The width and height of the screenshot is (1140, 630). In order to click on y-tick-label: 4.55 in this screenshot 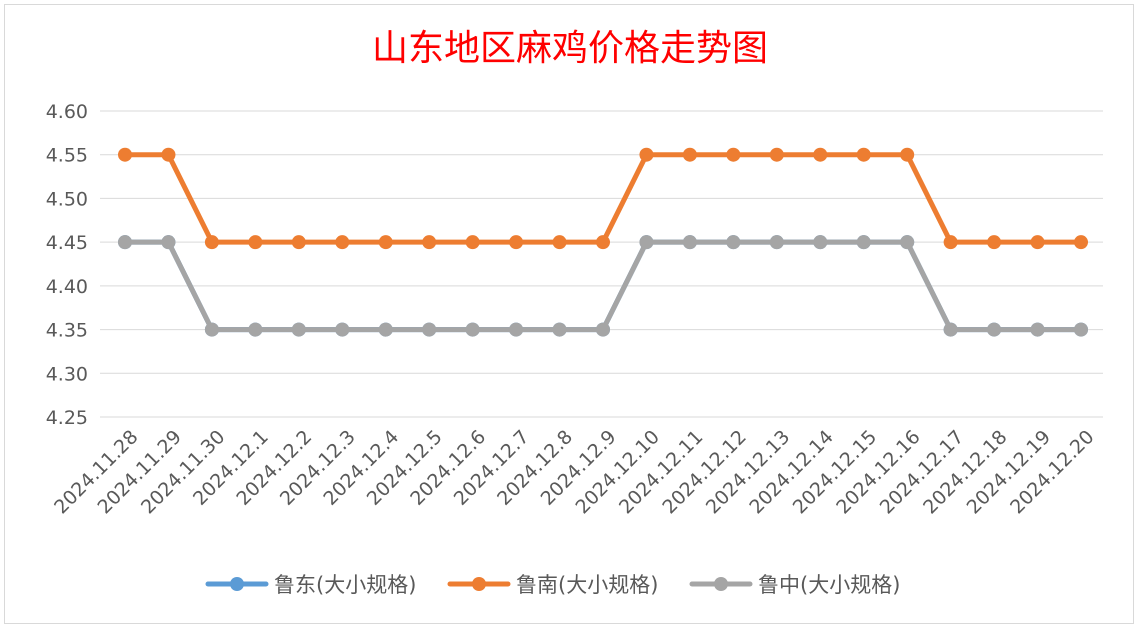, I will do `click(67, 156)`.